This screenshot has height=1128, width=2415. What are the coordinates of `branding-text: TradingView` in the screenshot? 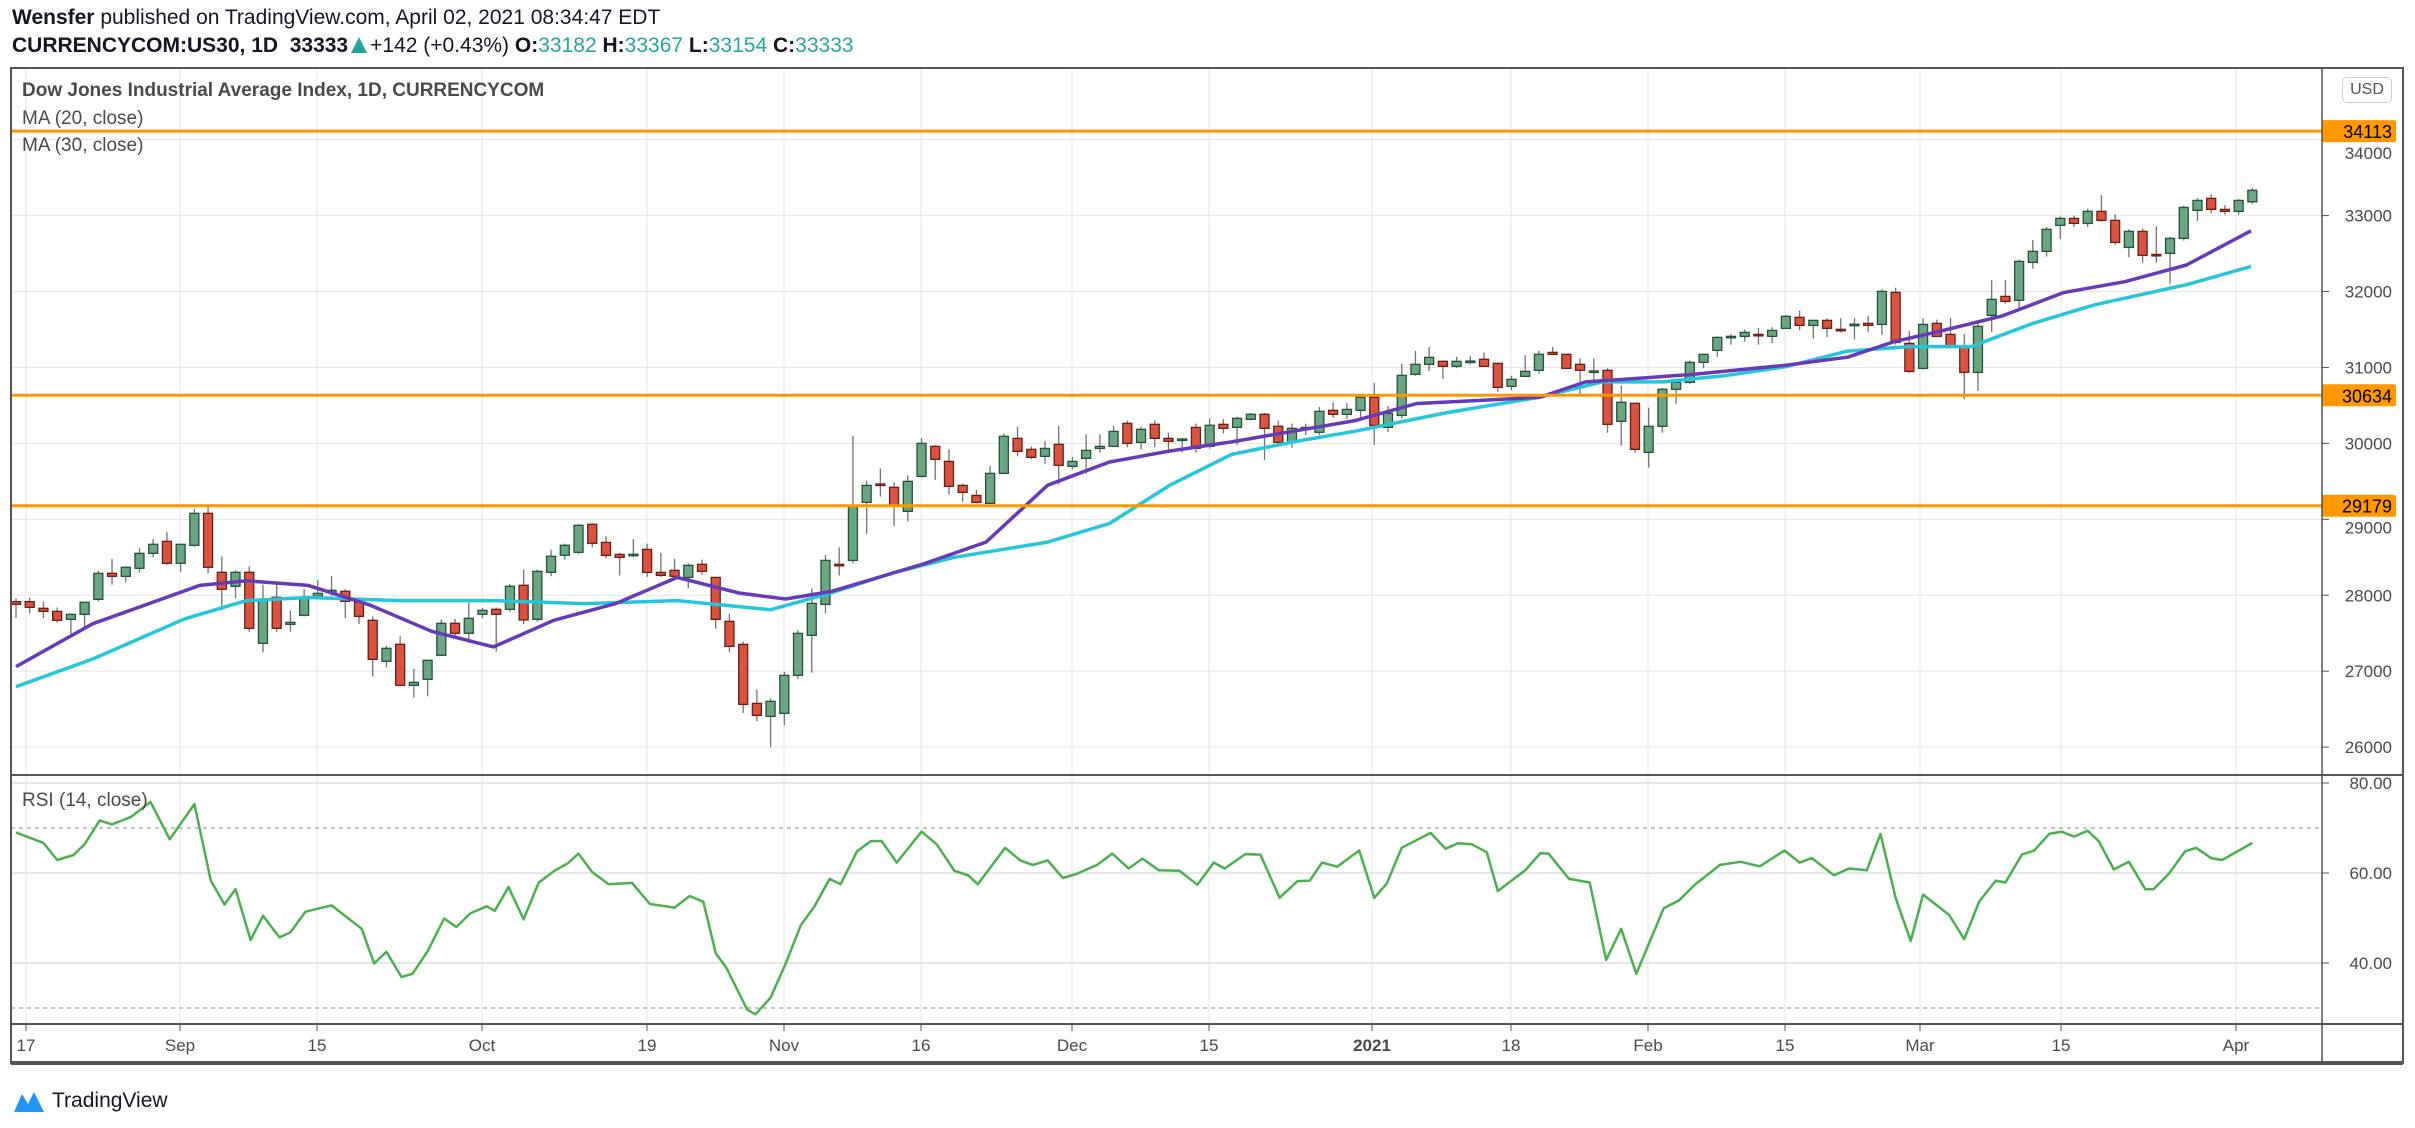 It's located at (110, 1100).